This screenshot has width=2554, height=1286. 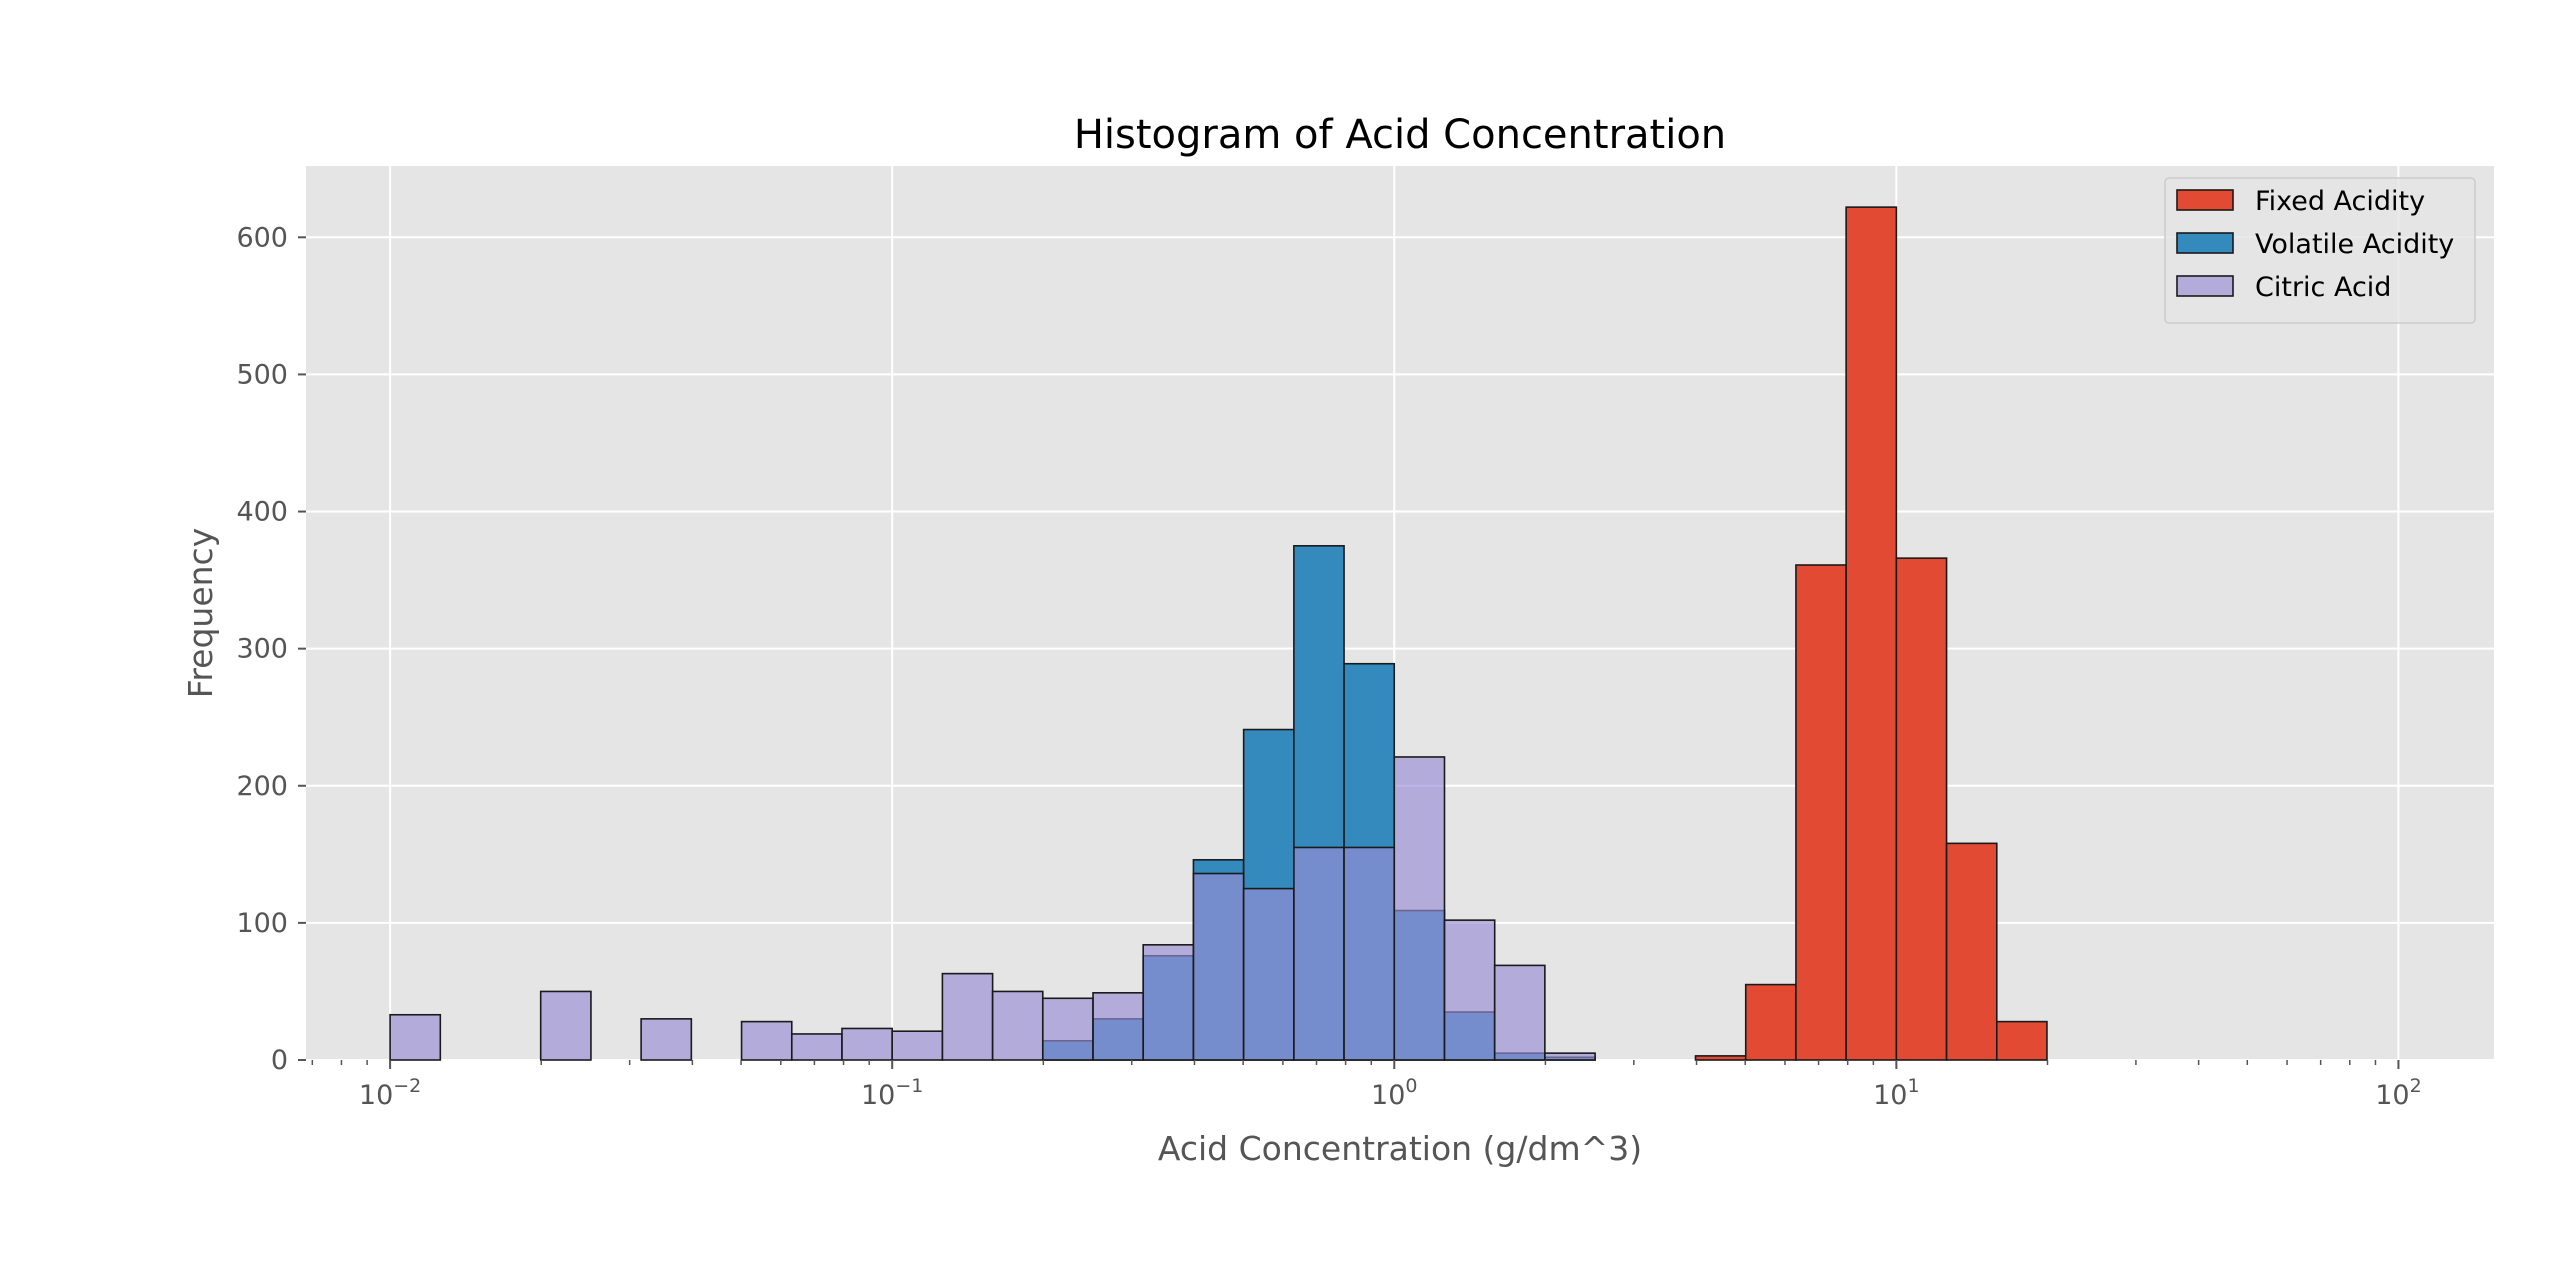 What do you see at coordinates (262, 786) in the screenshot?
I see `y-tick-label: 200` at bounding box center [262, 786].